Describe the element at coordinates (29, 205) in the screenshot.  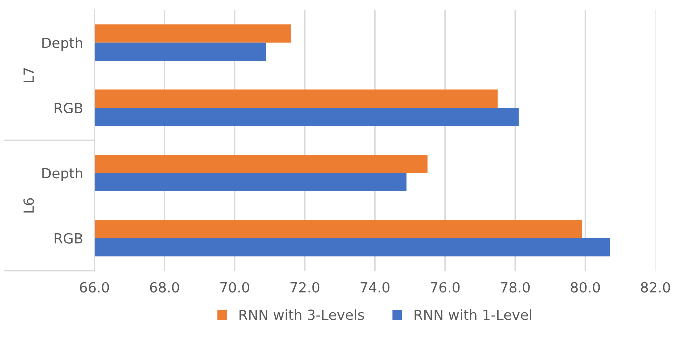
I see `text: L6` at that location.